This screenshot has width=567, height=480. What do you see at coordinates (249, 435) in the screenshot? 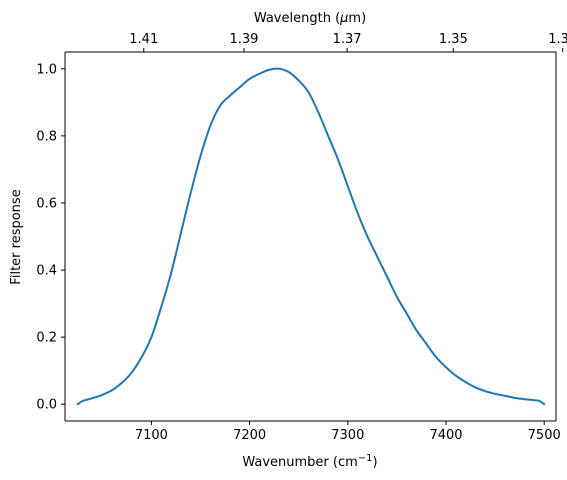
I see `x-tick-label: 7200` at bounding box center [249, 435].